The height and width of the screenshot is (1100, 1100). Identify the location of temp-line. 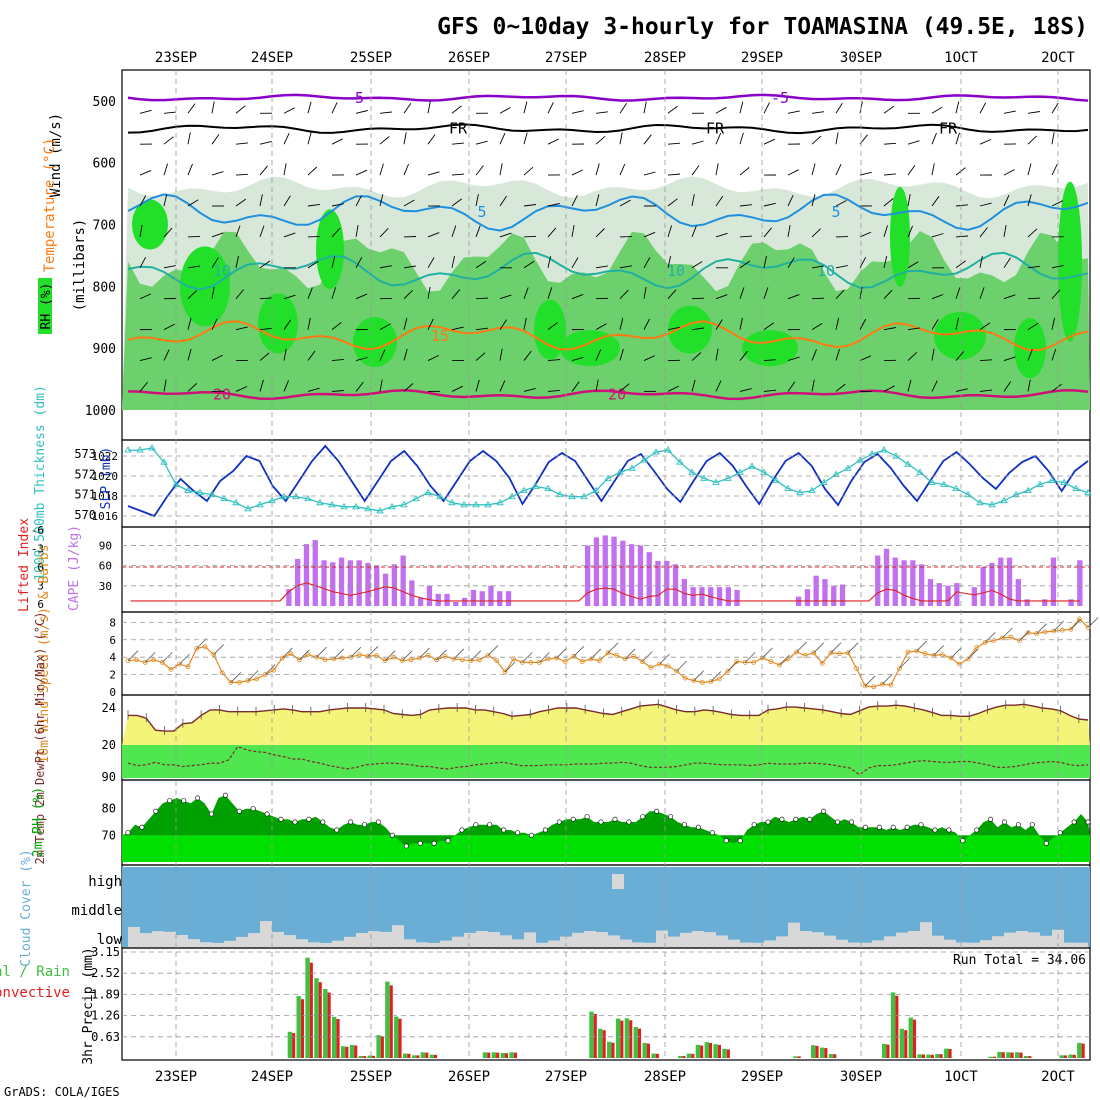
(608, 717).